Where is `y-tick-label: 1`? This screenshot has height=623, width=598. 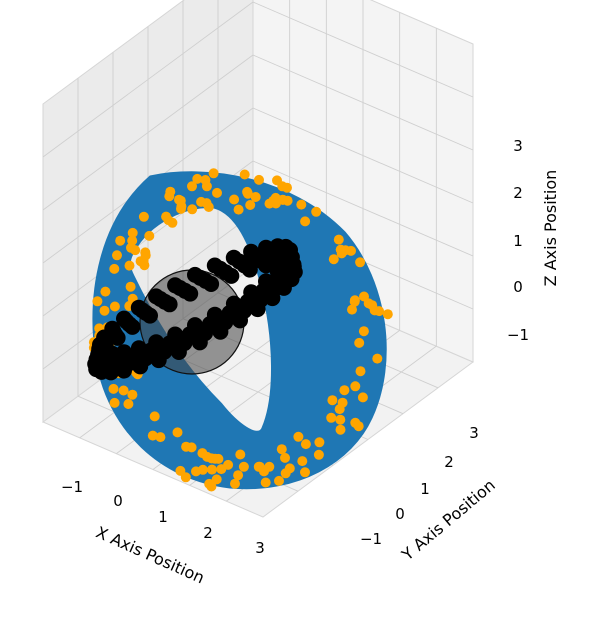 y-tick-label: 1 is located at coordinates (425, 489).